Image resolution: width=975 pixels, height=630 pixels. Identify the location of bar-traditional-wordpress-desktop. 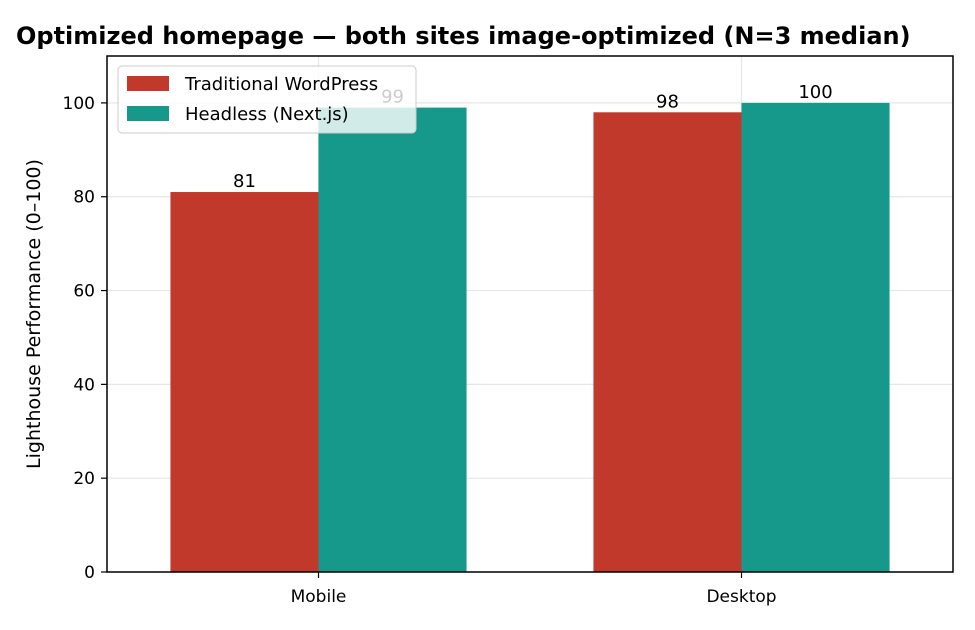
(667, 342).